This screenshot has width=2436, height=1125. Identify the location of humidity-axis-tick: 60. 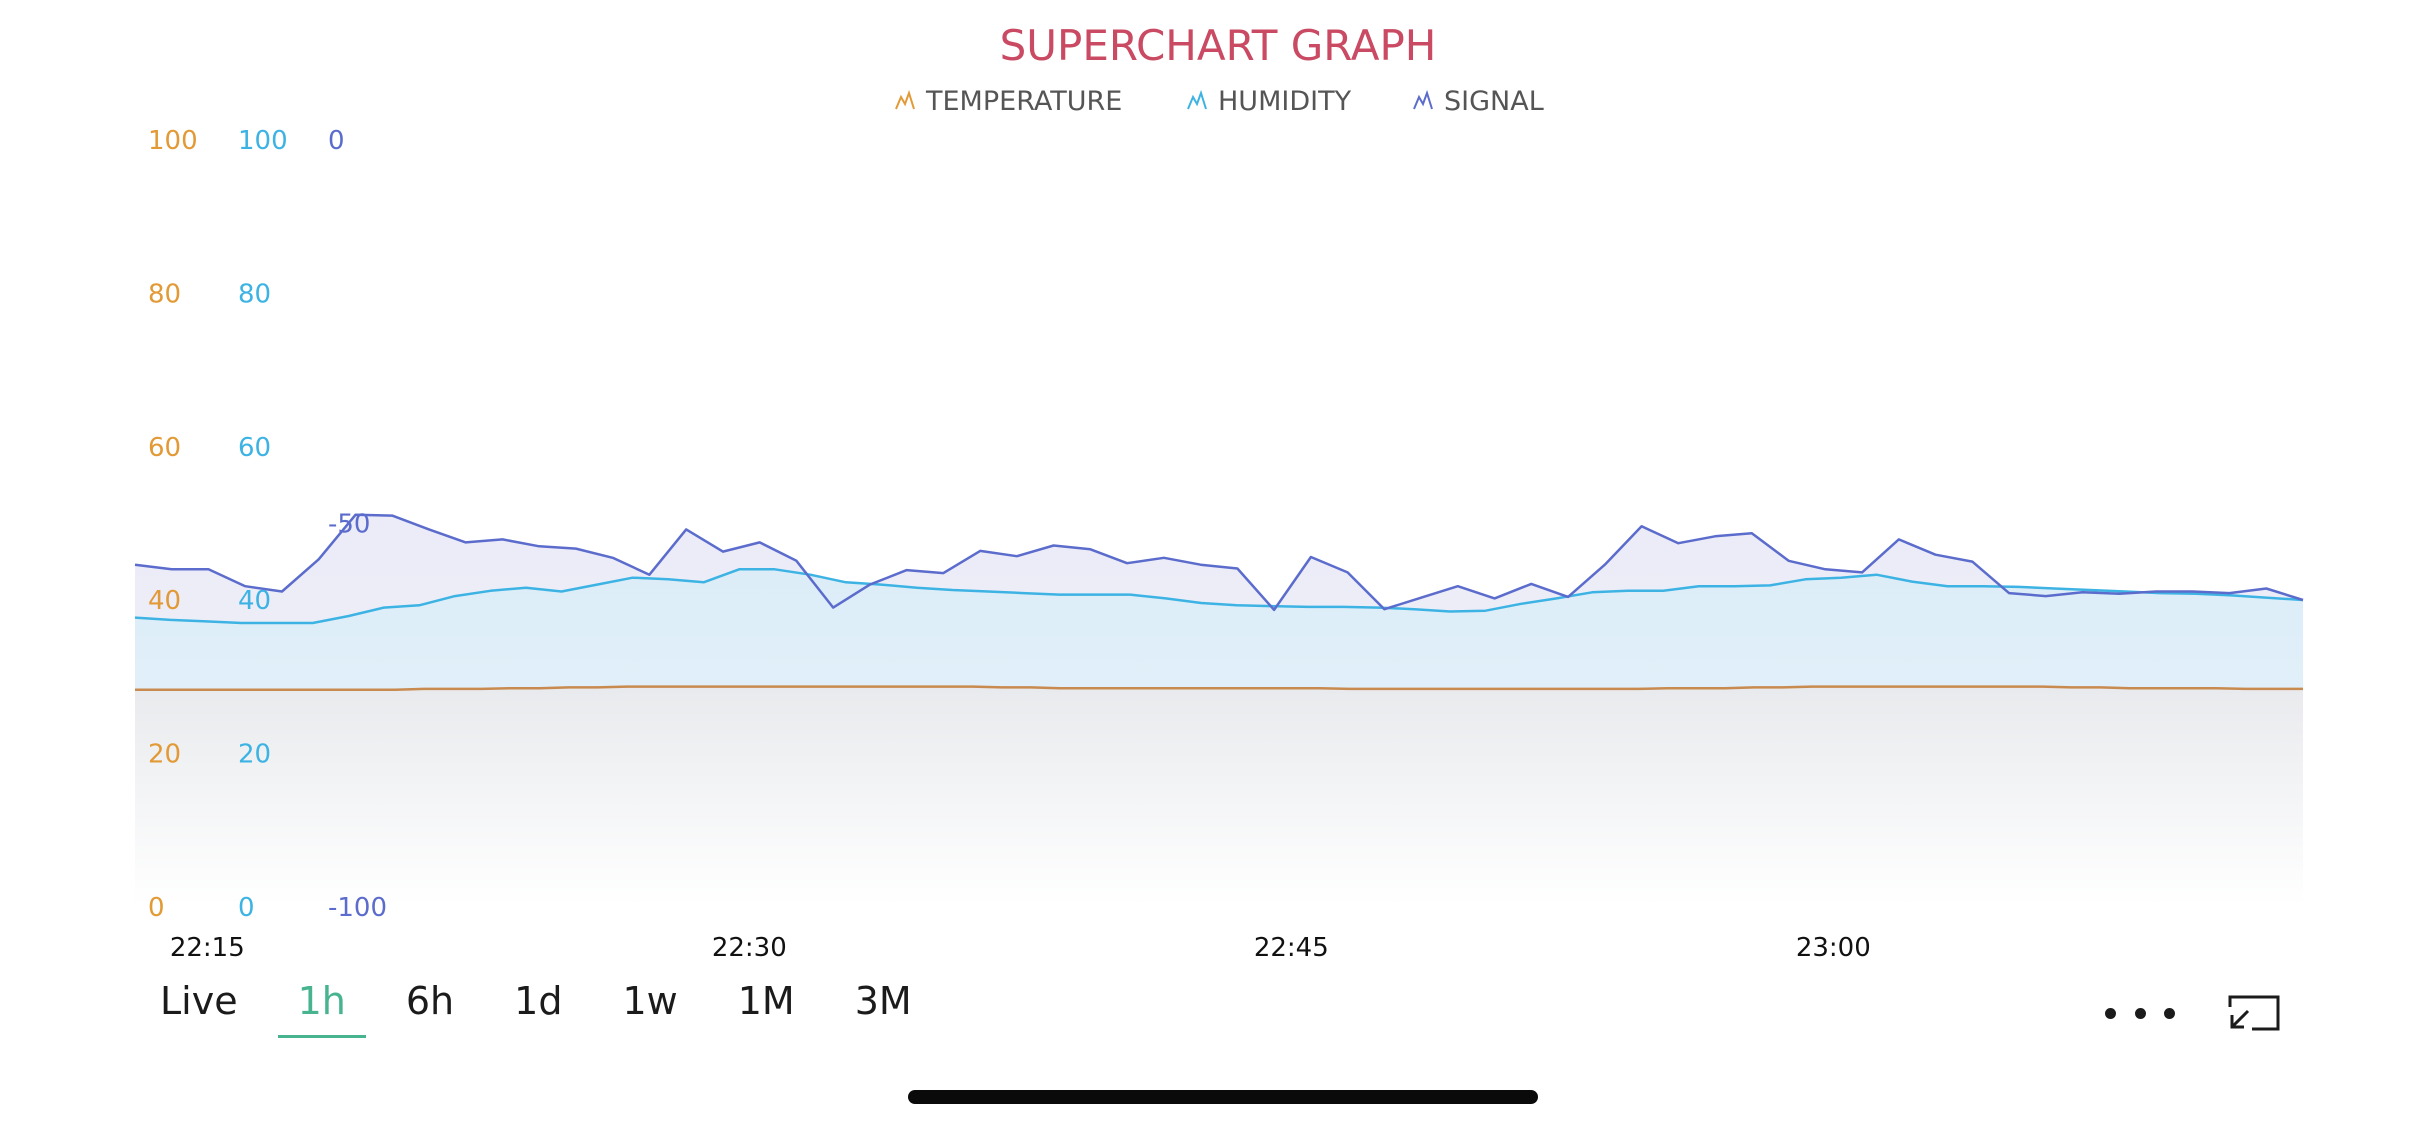
(254, 448).